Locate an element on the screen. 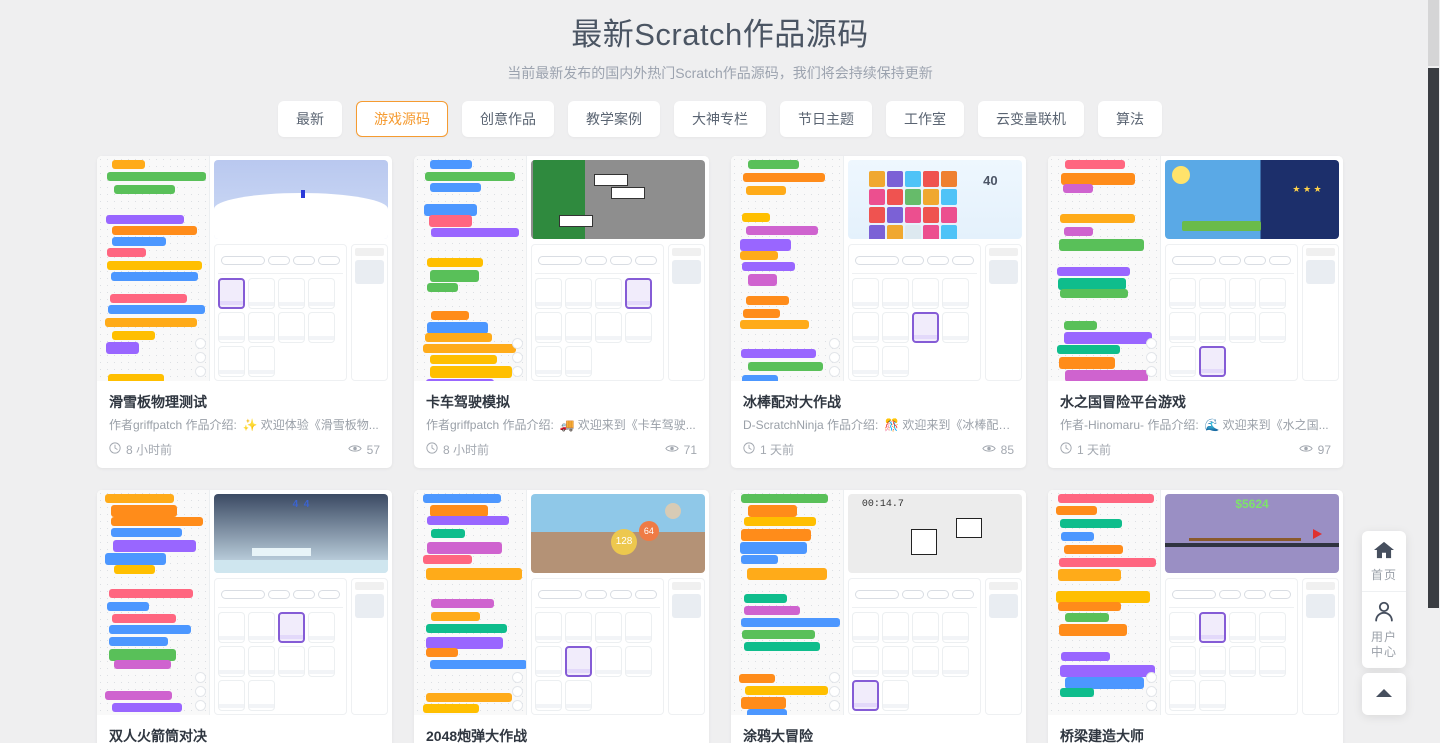  project-views: 57 is located at coordinates (373, 450).